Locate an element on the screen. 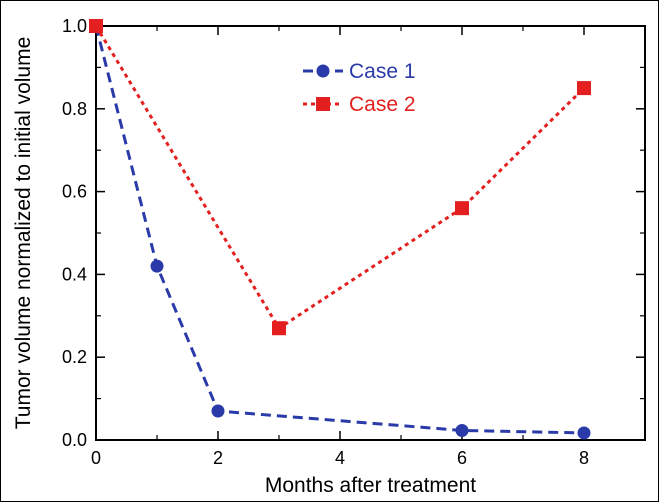  x-tick-label: 0 is located at coordinates (96, 458).